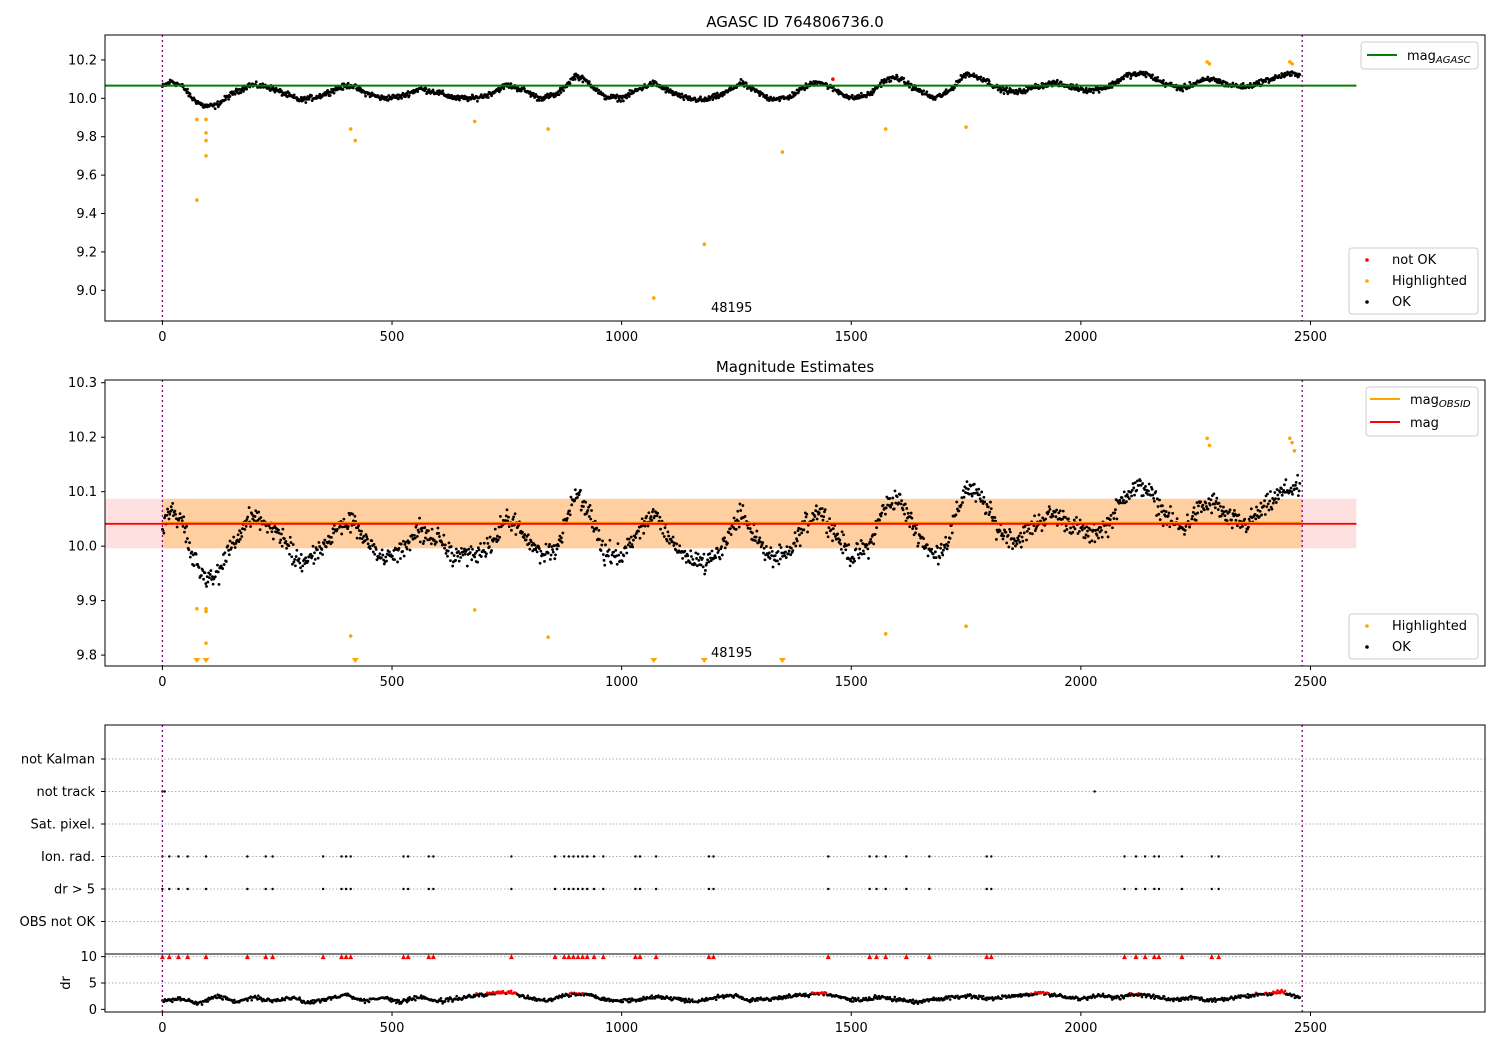 This screenshot has height=1050, width=1500. Describe the element at coordinates (795, 367) in the screenshot. I see `panel2-title: Magnitude Estimates` at that location.